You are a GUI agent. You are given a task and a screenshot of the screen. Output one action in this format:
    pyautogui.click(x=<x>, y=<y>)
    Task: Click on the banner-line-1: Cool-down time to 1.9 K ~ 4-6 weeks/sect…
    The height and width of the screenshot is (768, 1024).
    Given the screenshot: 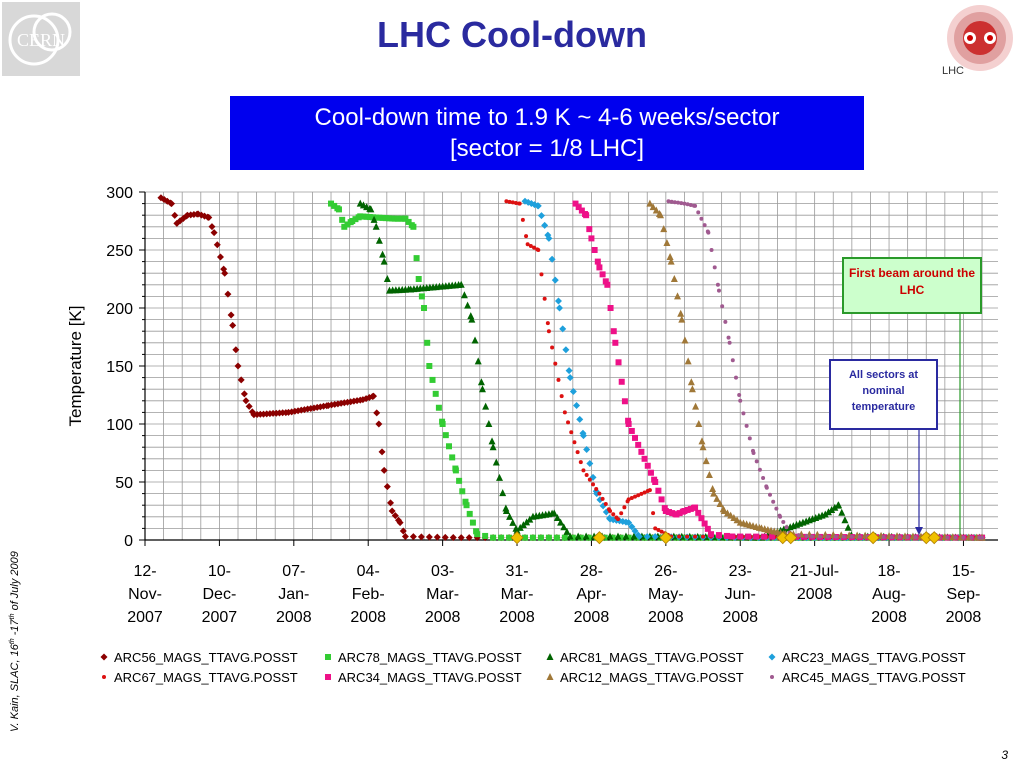 What is the action you would take?
    pyautogui.click(x=547, y=117)
    